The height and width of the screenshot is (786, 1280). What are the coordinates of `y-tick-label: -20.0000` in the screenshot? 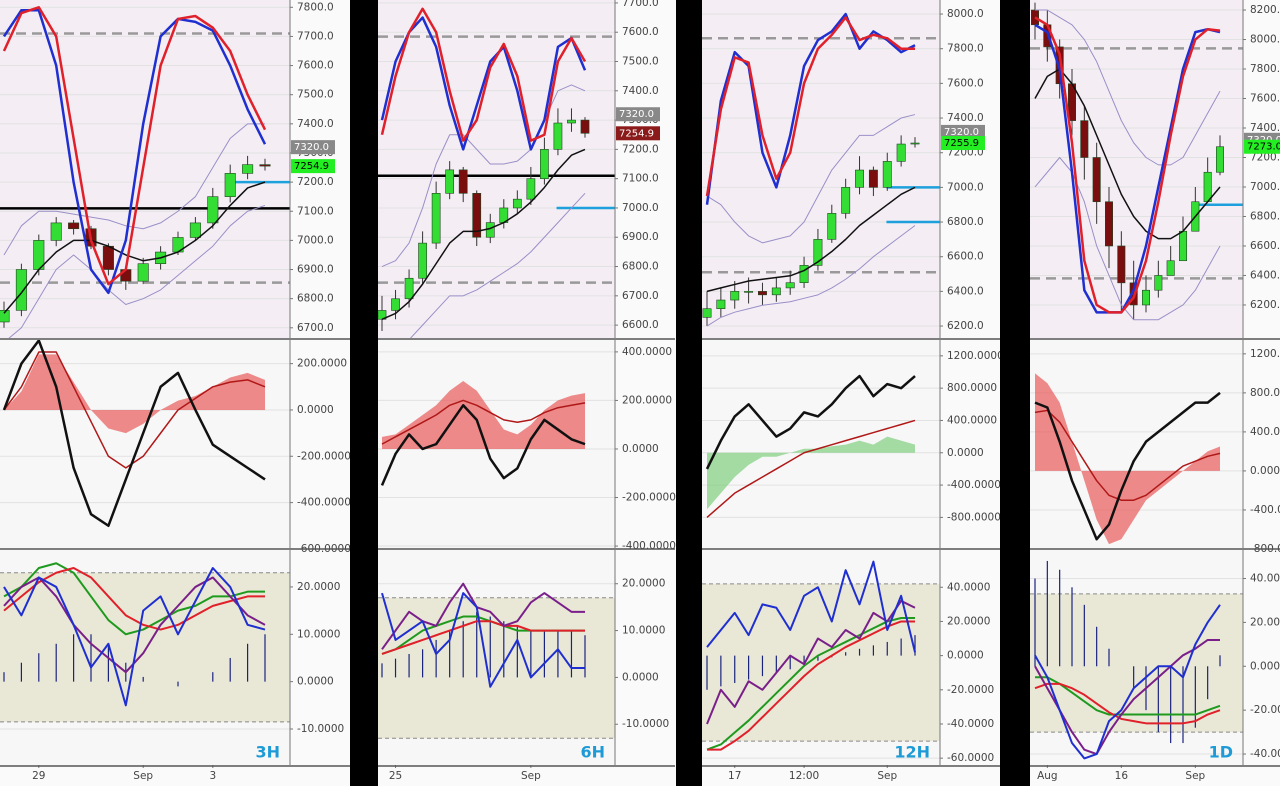 It's located at (970, 690).